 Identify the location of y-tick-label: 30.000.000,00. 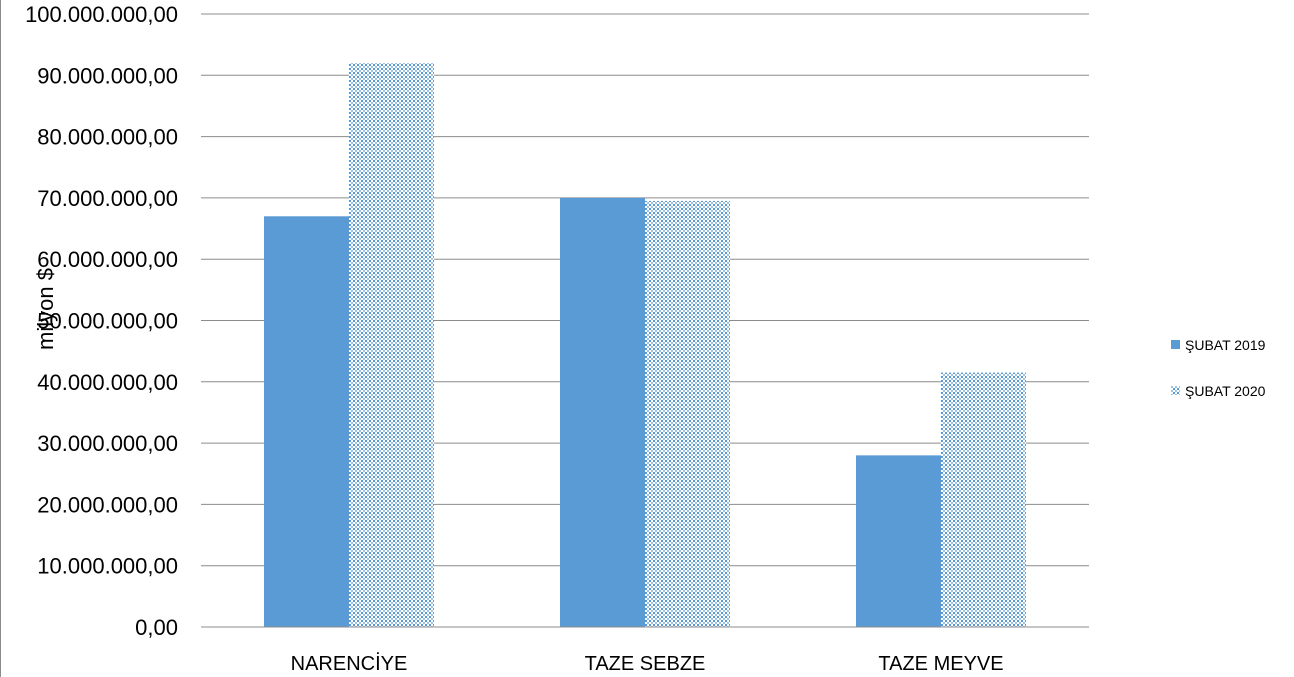
(107, 443).